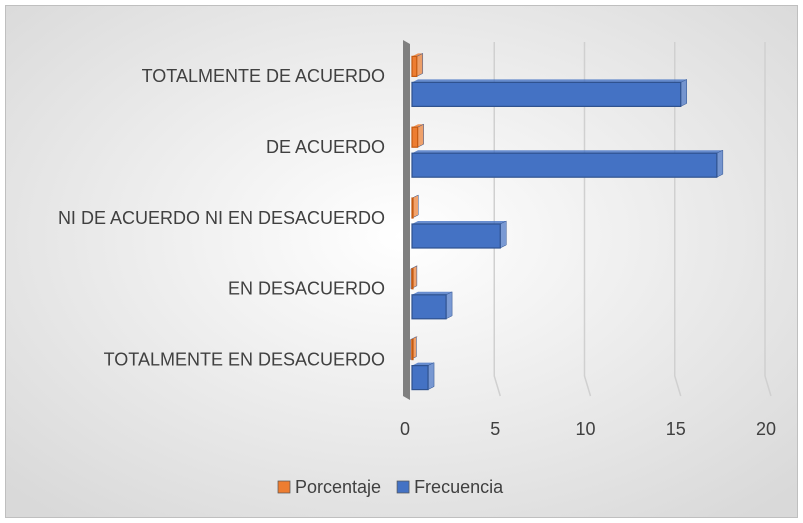  Describe the element at coordinates (338, 487) in the screenshot. I see `legend-label: Porcentaje` at that location.